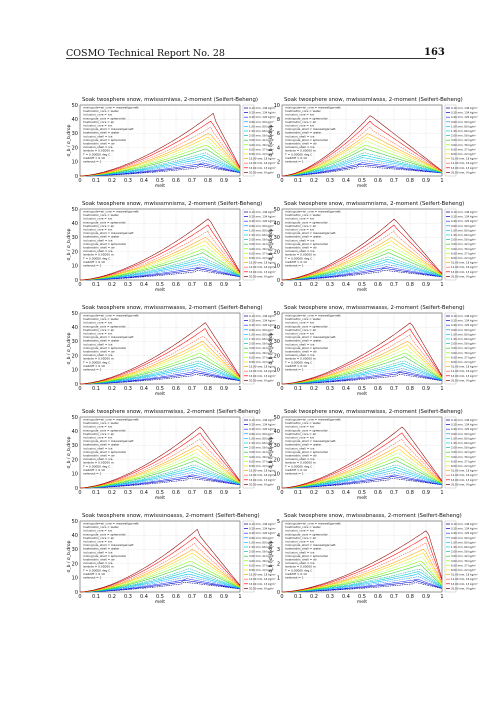 The width and height of the screenshot is (504, 712). Describe the element at coordinates (314, 493) in the screenshot. I see `x-tick-label: 0.2` at that location.